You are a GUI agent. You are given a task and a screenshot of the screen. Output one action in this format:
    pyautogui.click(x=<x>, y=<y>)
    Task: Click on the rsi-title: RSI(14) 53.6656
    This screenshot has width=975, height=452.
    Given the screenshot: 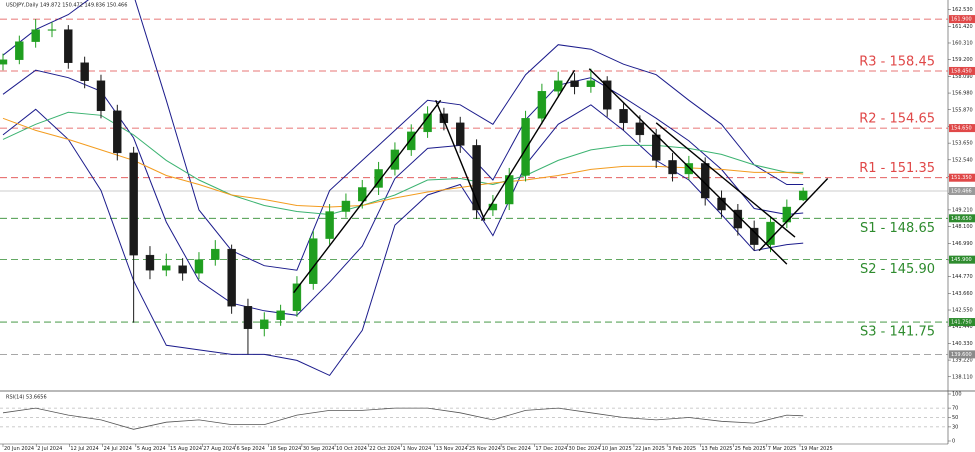 What is the action you would take?
    pyautogui.click(x=26, y=398)
    